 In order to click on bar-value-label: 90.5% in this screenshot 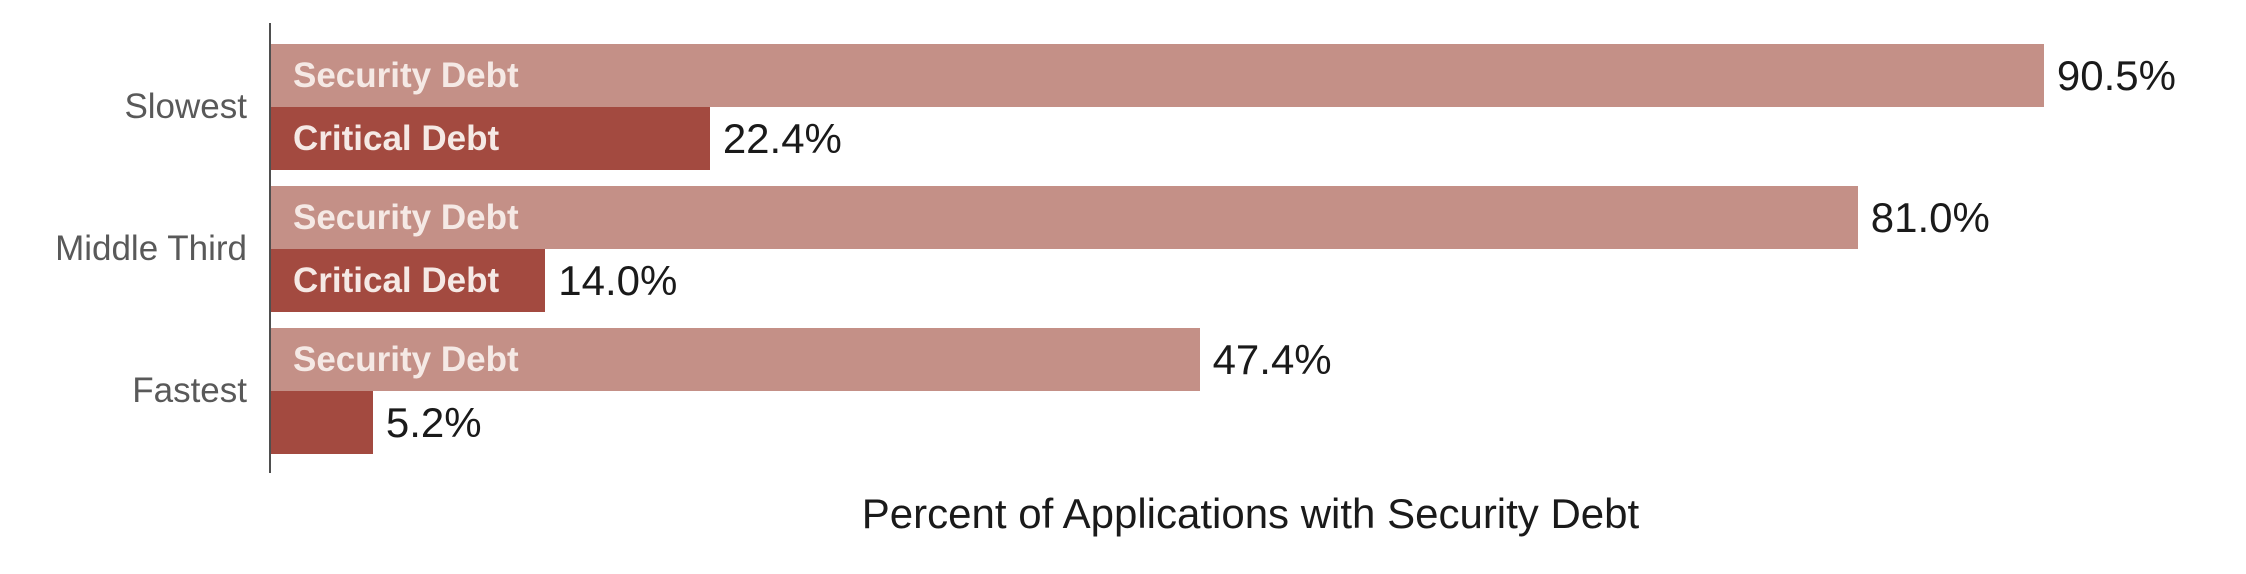, I will do `click(2116, 75)`.